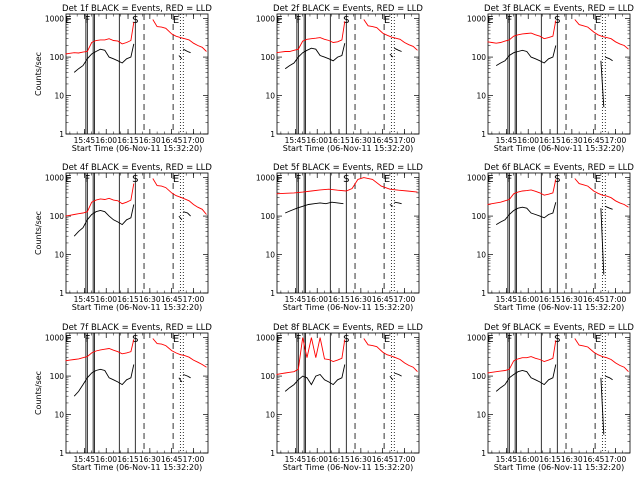 This screenshot has height=480, width=640. What do you see at coordinates (137, 328) in the screenshot?
I see `panel-title: Det 7f BLACK = Events, RED = LLD` at bounding box center [137, 328].